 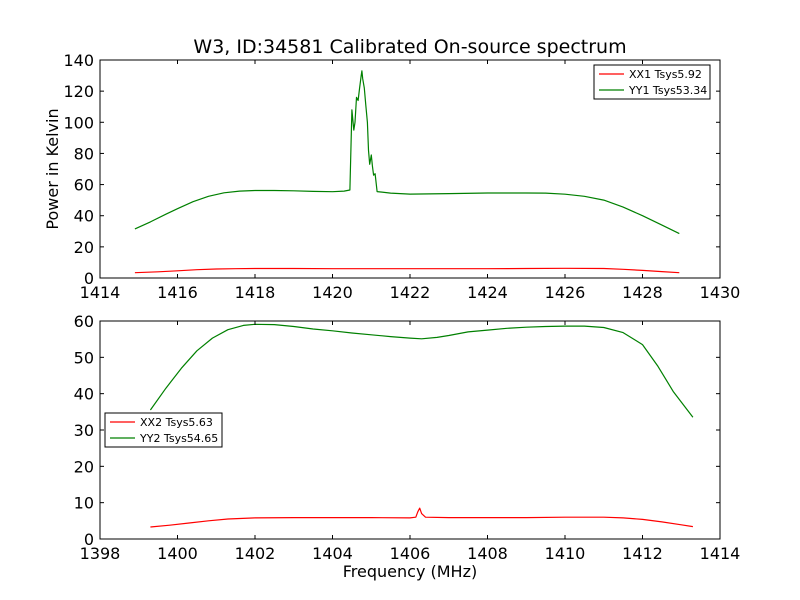 What do you see at coordinates (84, 357) in the screenshot?
I see `y-tick-label: 50` at bounding box center [84, 357].